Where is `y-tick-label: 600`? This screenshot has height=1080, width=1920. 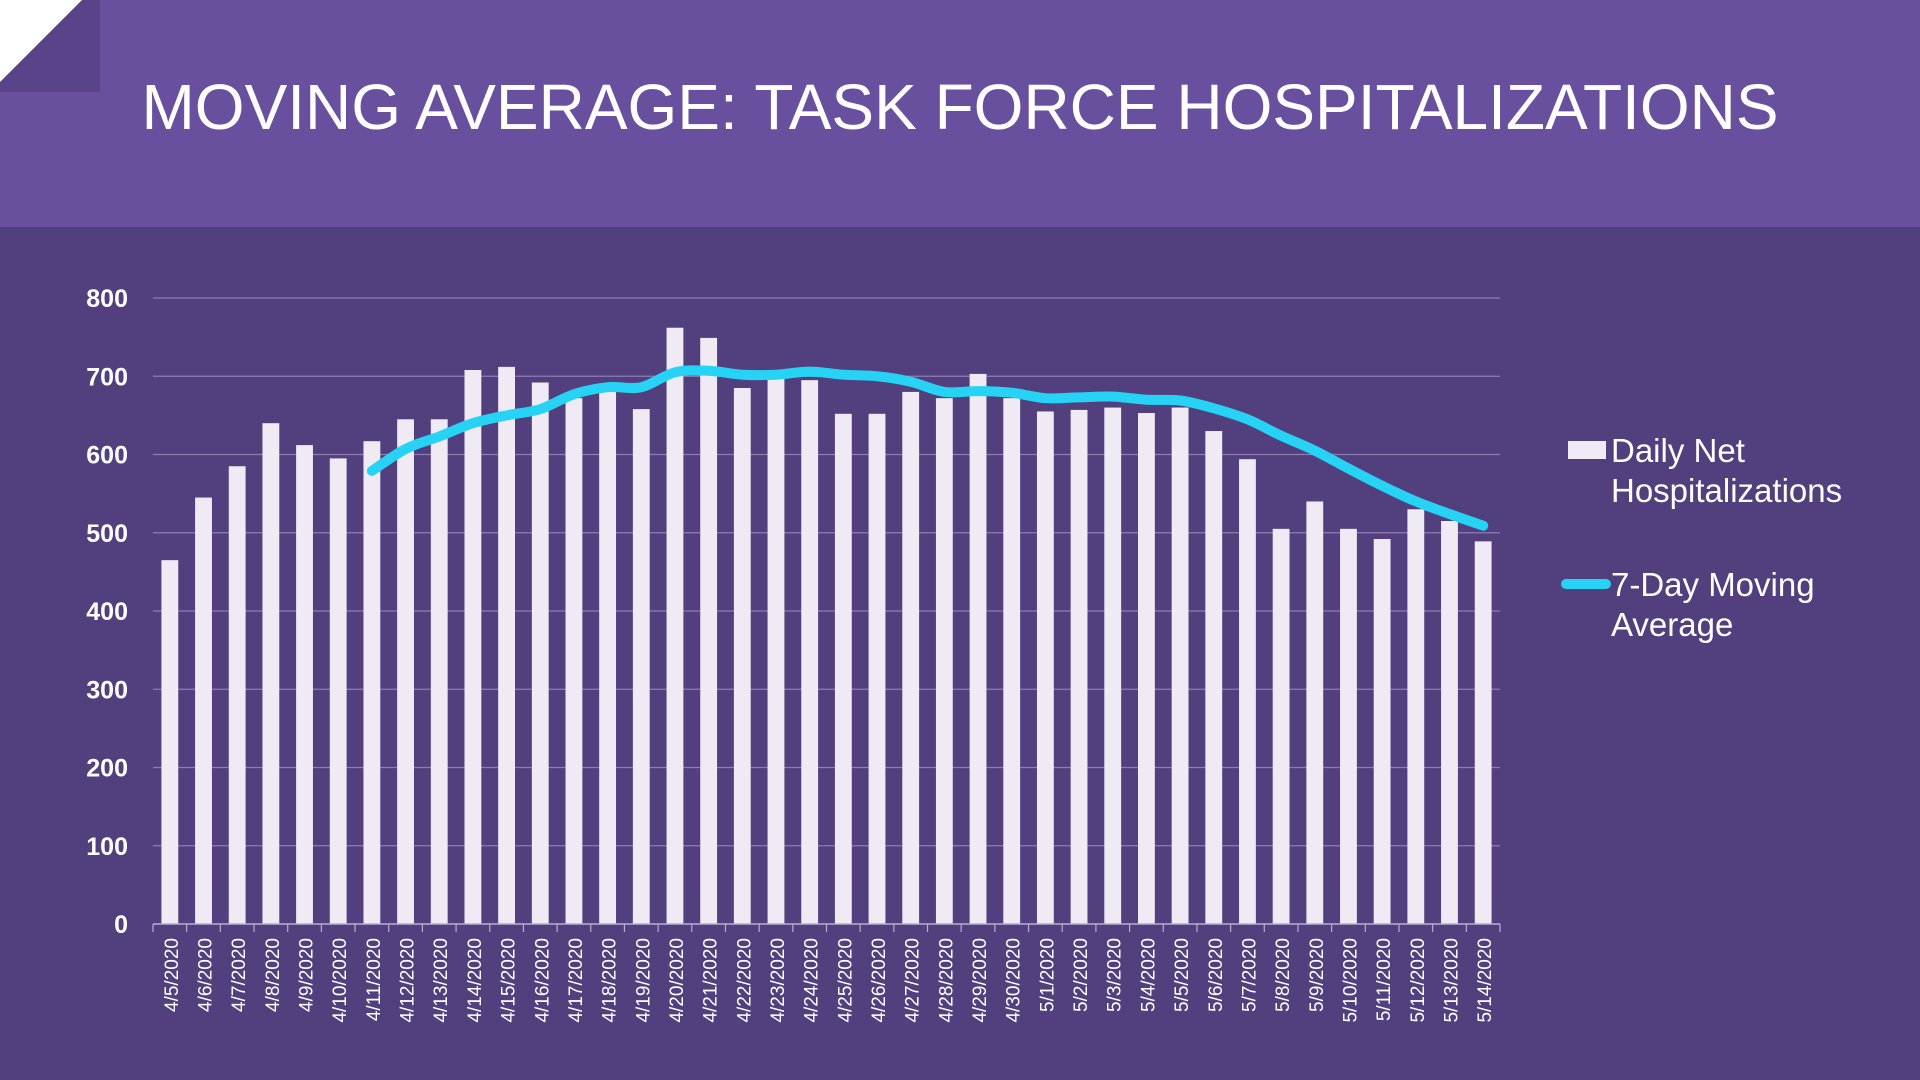
y-tick-label: 600 is located at coordinates (107, 456).